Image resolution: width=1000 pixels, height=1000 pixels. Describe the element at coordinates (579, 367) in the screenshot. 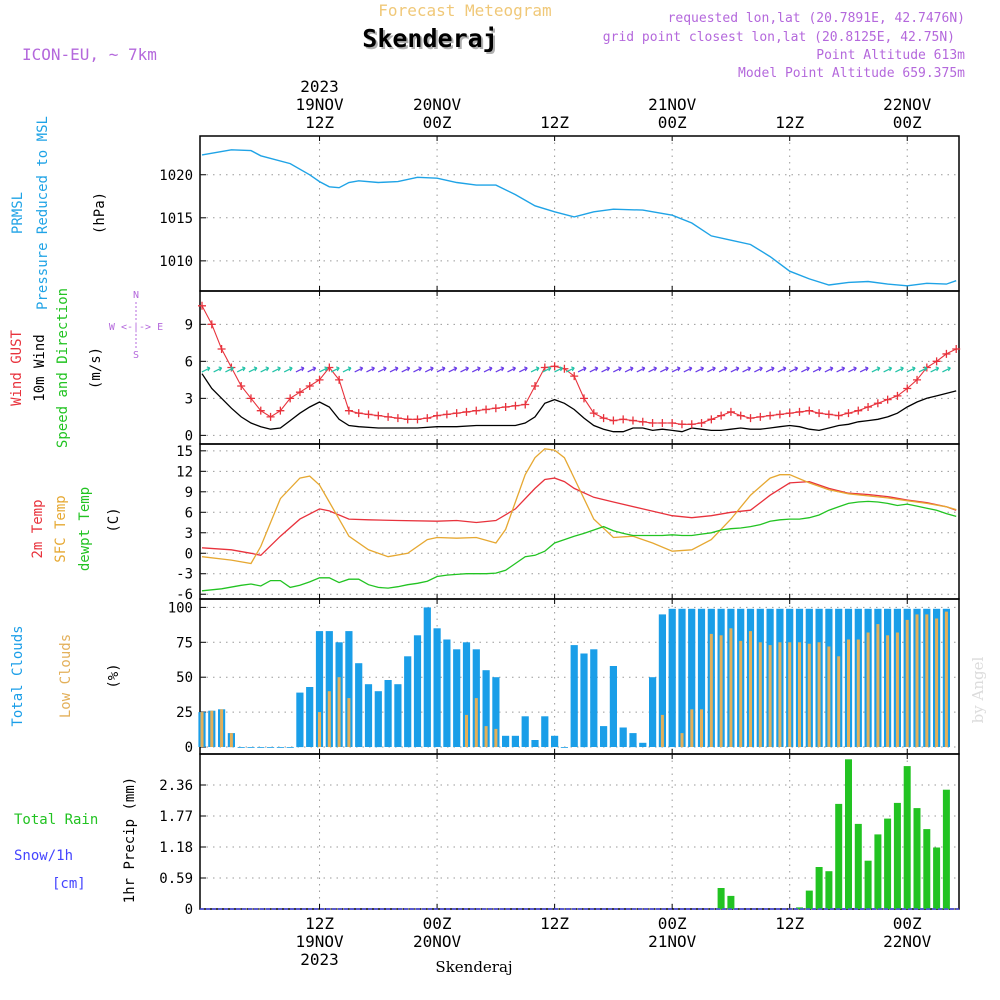

I see `wind-plot` at that location.